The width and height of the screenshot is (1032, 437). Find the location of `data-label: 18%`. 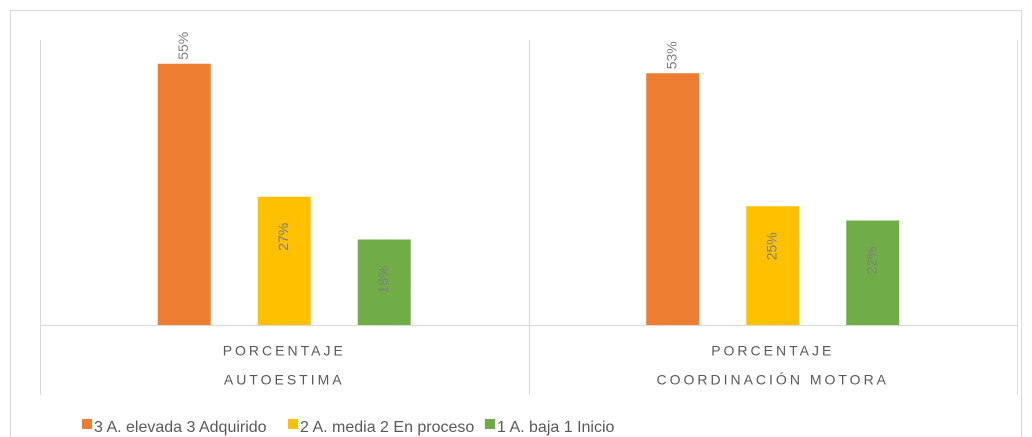

data-label: 18% is located at coordinates (383, 279).